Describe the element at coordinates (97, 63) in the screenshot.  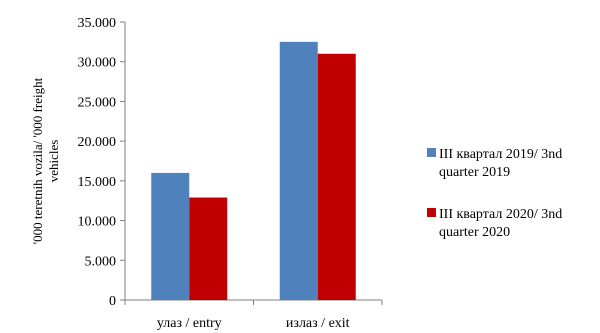
I see `y-tick-label: 30.000` at that location.